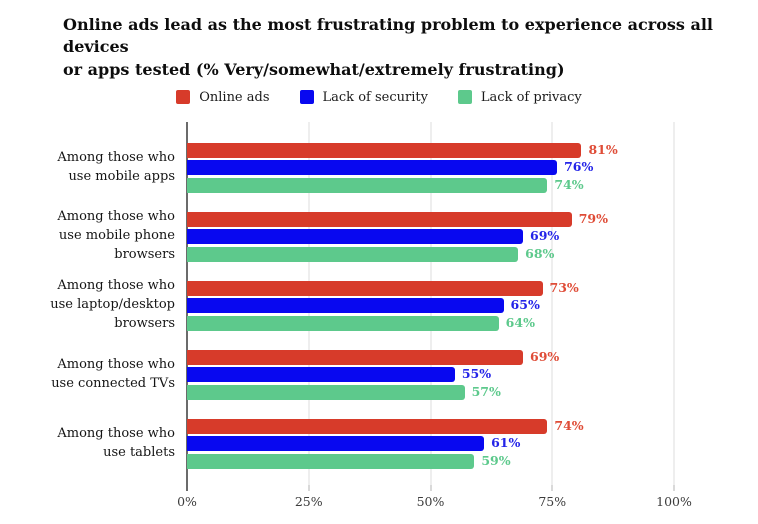 The height and width of the screenshot is (524, 758). I want to click on legend-item-lack-of-privacy: Lack of privacy, so click(519, 97).